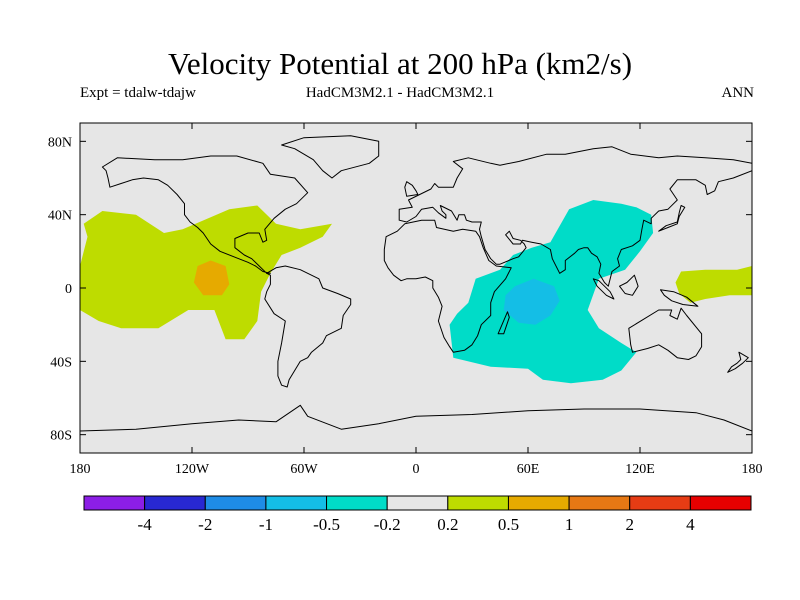 The height and width of the screenshot is (600, 800). I want to click on region-indian-ocean-min, so click(531, 301).